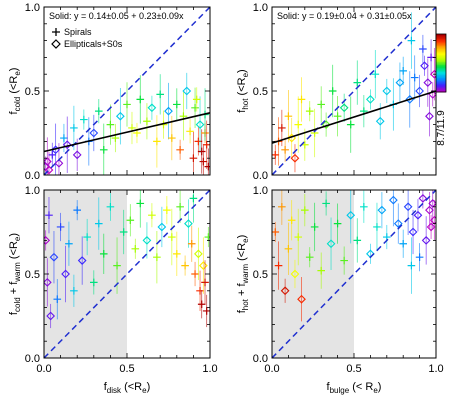 This screenshot has height=405, width=458. Describe the element at coordinates (15, 274) in the screenshot. I see `y-axis-label: fcold + fwarm (<Re)` at that location.